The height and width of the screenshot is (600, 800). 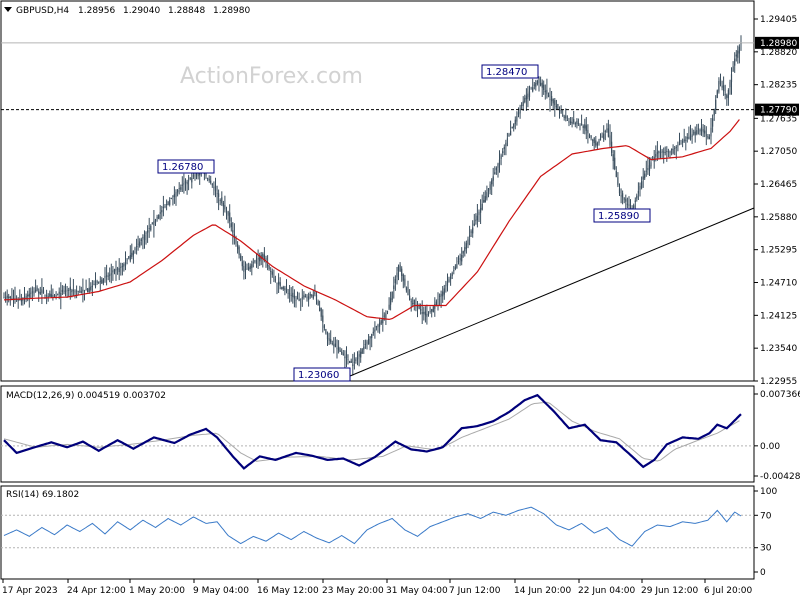 I want to click on rsi-tick: 70, so click(x=763, y=516).